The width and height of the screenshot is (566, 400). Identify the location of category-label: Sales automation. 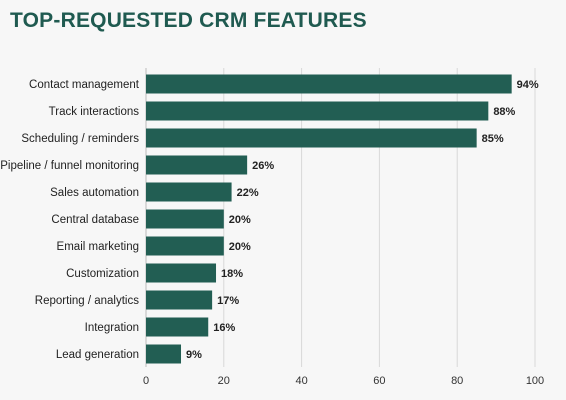
(94, 193).